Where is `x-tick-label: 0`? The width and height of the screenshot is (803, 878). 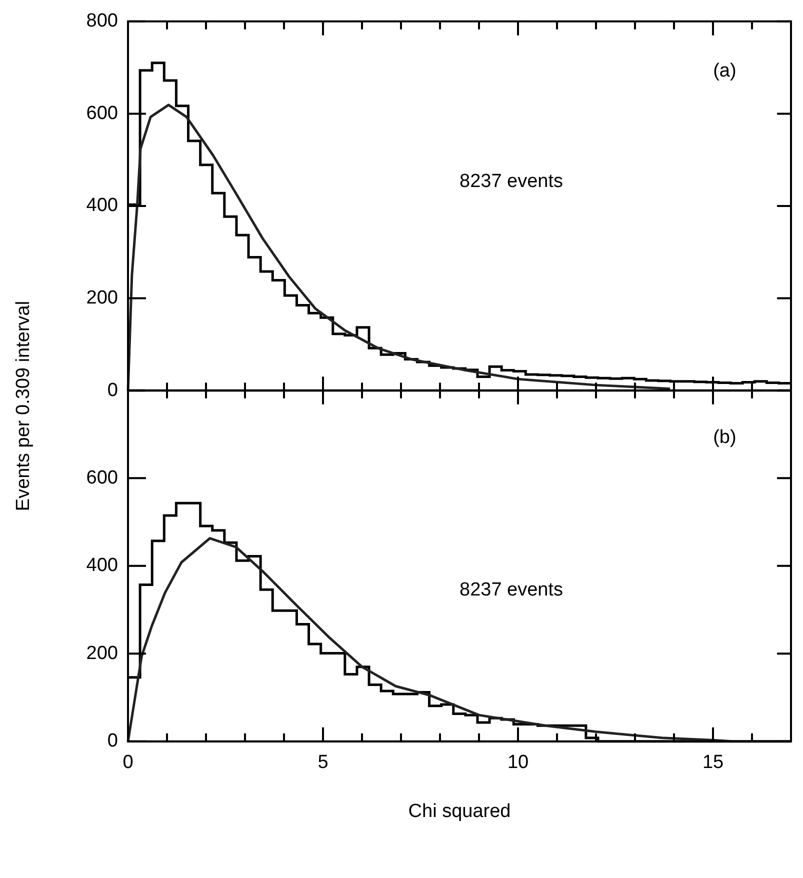 x-tick-label: 0 is located at coordinates (128, 763).